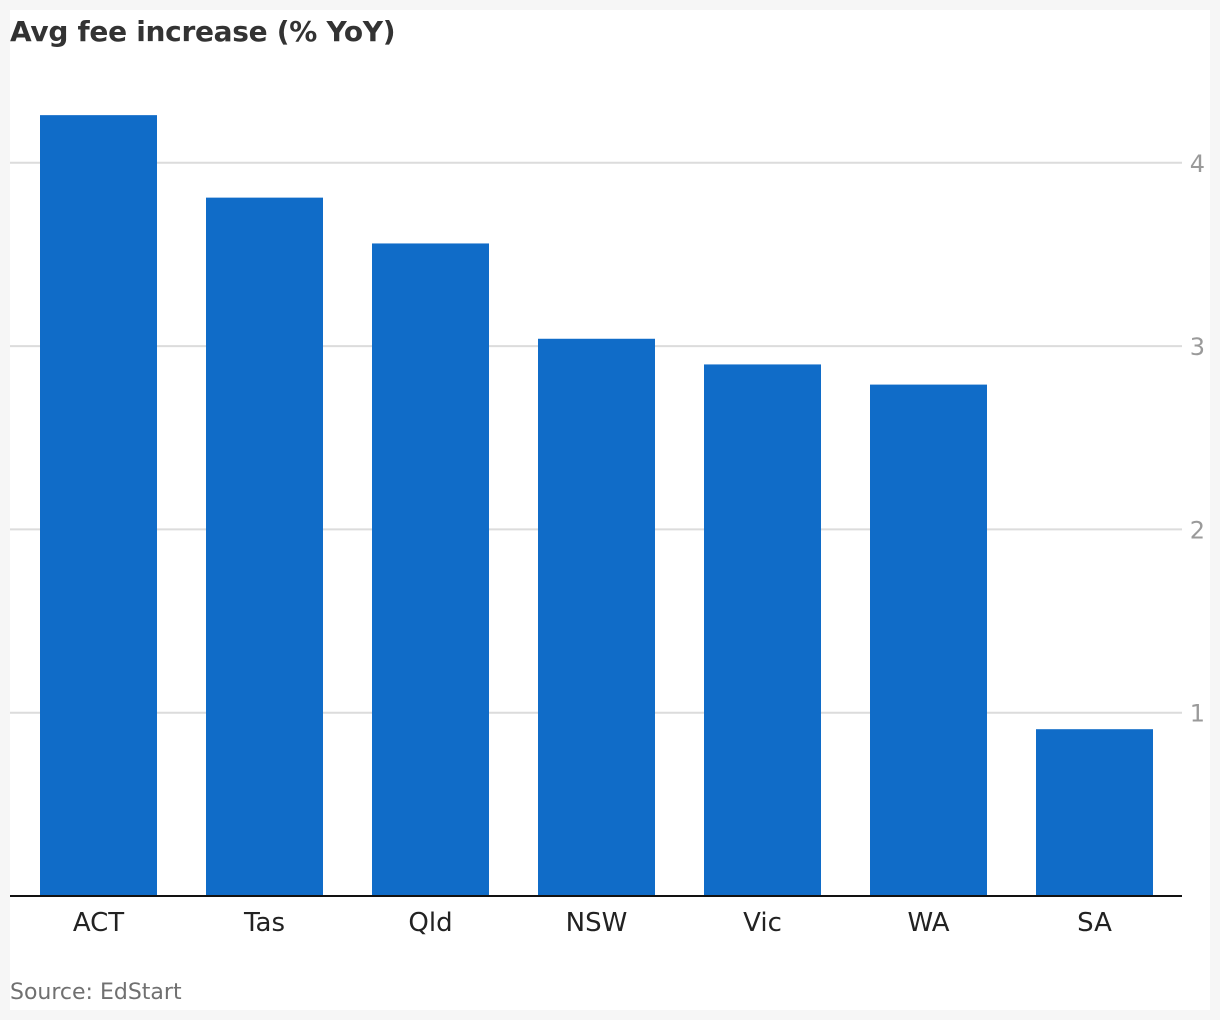 The height and width of the screenshot is (1020, 1220). I want to click on y-tick-label: 3, so click(1197, 347).